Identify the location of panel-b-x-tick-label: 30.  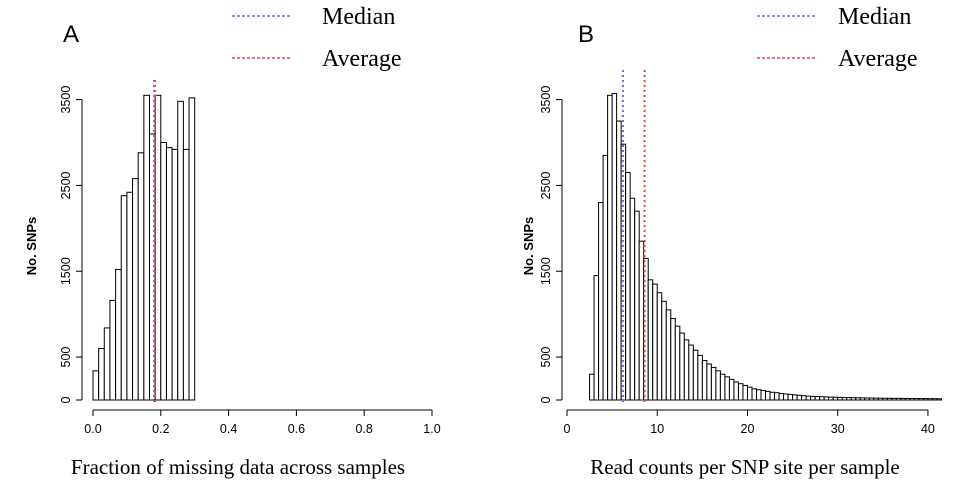
(838, 429).